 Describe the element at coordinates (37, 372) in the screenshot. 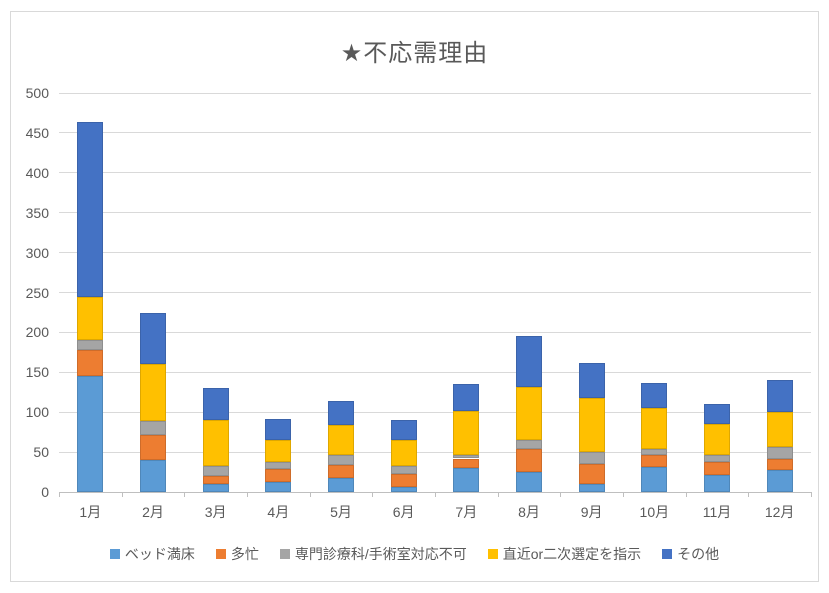

I see `y-axis-tick-label: 150` at that location.